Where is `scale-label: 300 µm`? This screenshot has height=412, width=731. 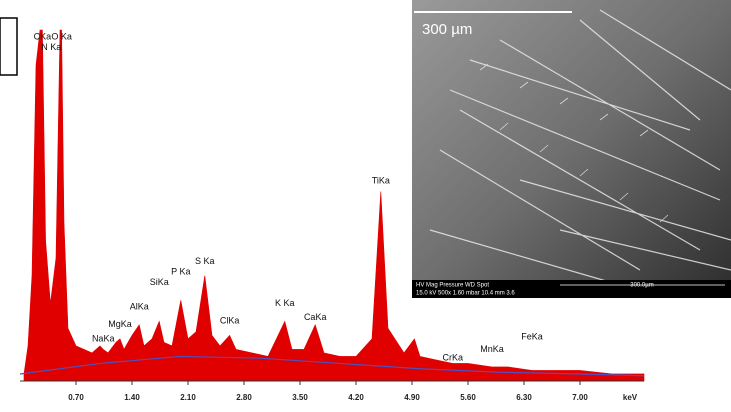 scale-label: 300 µm is located at coordinates (447, 29).